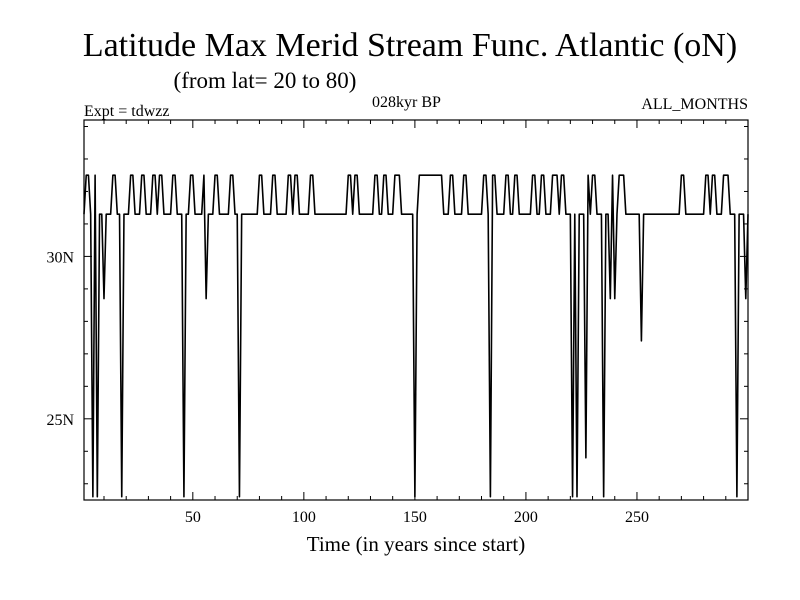 This screenshot has width=800, height=600. Describe the element at coordinates (60, 257) in the screenshot. I see `y-tick-label: 30N` at that location.